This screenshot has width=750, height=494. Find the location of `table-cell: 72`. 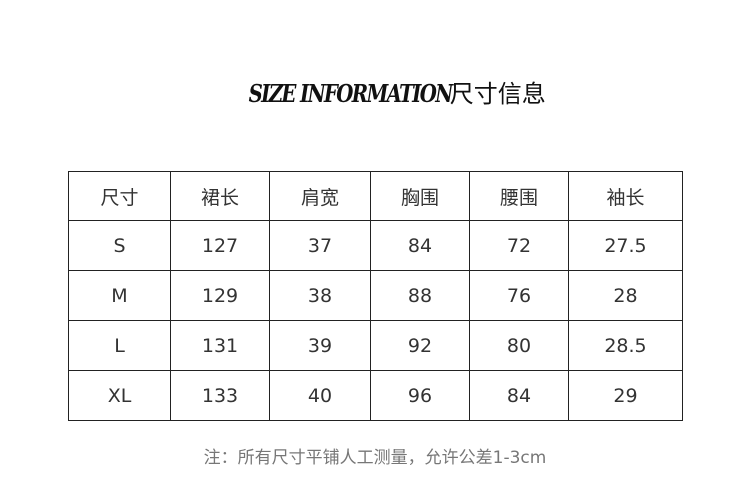

table-cell: 72 is located at coordinates (519, 245).